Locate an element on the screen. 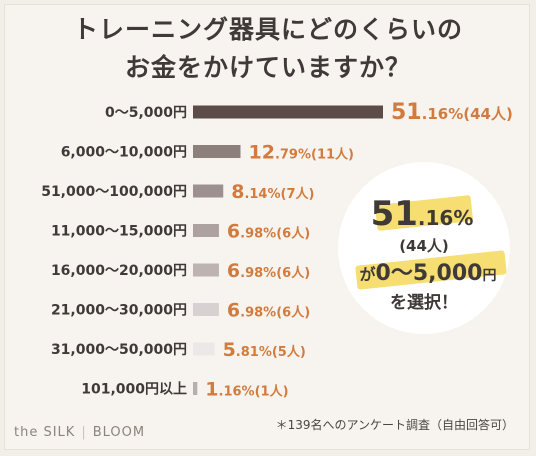  value-label: 5.81%(5人) is located at coordinates (264, 350).